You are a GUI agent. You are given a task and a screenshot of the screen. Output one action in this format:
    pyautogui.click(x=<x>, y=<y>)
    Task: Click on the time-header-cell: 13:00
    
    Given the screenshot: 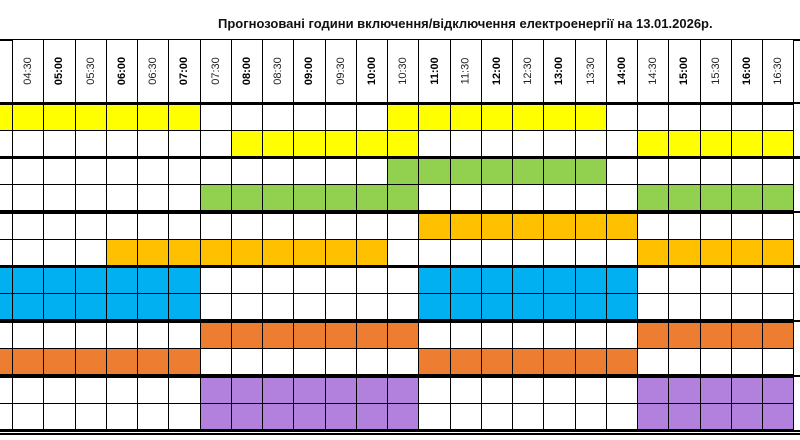 What is the action you would take?
    pyautogui.click(x=559, y=71)
    